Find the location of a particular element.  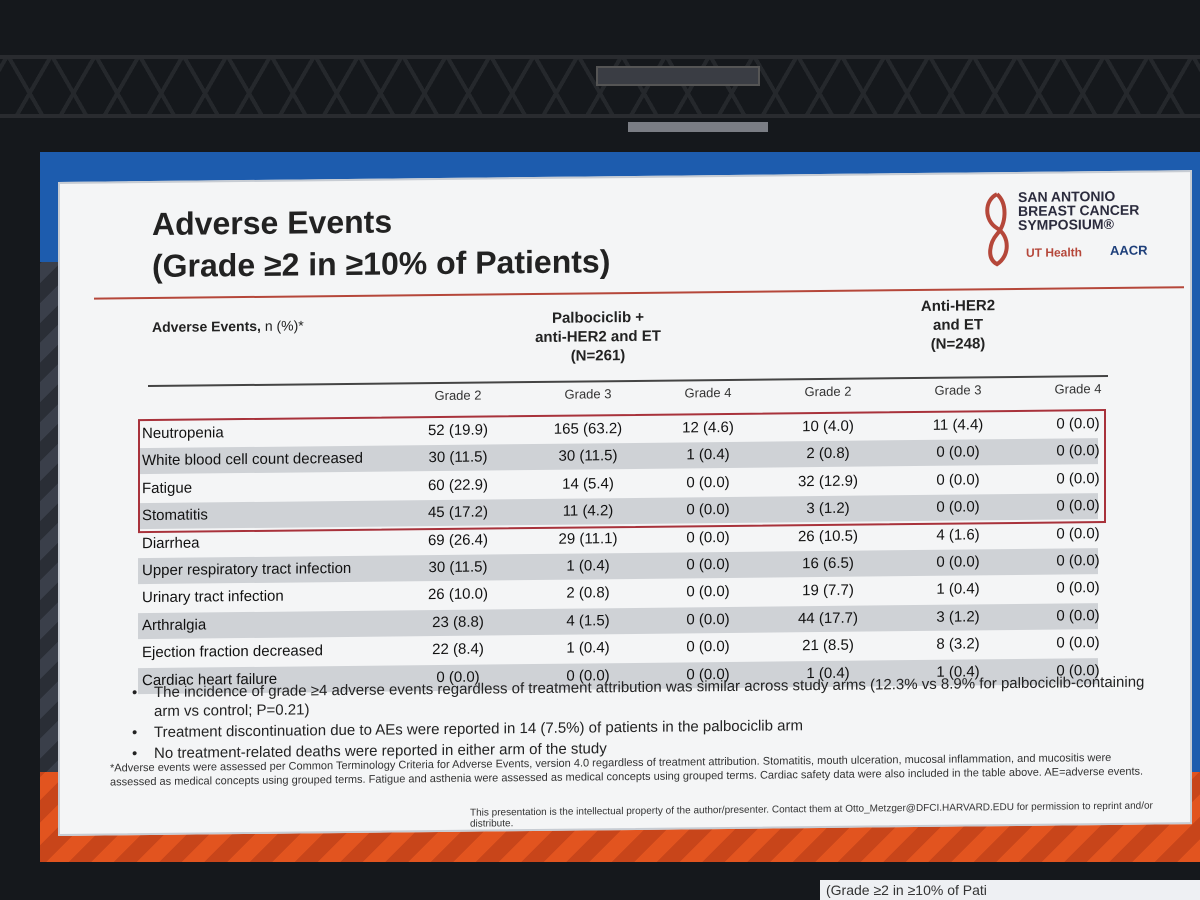

table-cell: 3 (1.2) is located at coordinates (958, 617).